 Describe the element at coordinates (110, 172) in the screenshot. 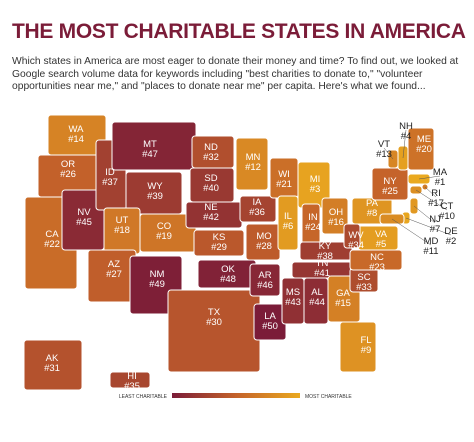

I see `state-abbr: ID` at that location.